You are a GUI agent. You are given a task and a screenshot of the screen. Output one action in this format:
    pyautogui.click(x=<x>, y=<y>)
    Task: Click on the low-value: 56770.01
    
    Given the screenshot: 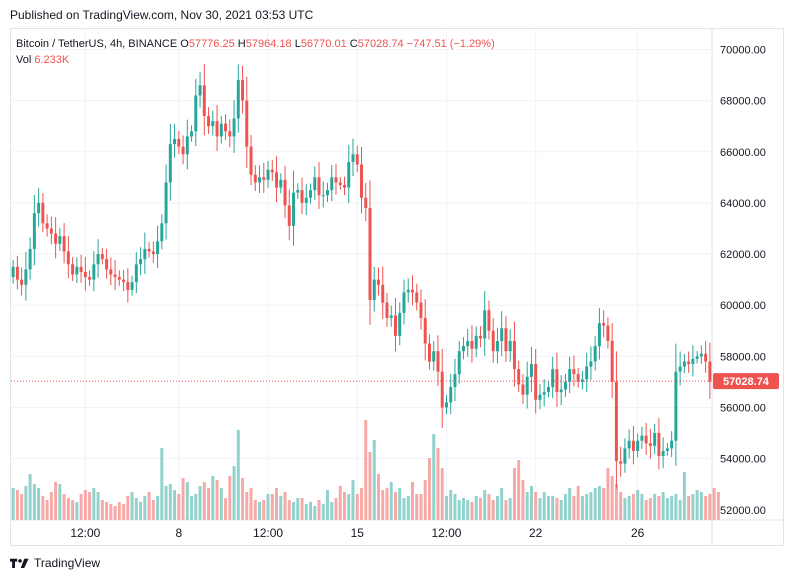 What is the action you would take?
    pyautogui.click(x=323, y=44)
    